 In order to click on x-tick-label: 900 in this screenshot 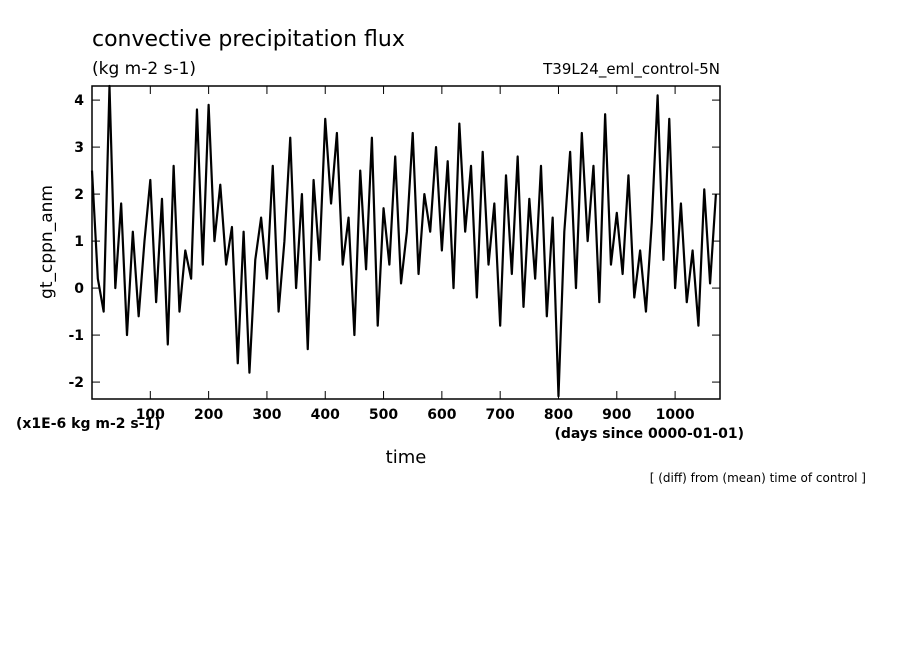, I will do `click(616, 415)`.